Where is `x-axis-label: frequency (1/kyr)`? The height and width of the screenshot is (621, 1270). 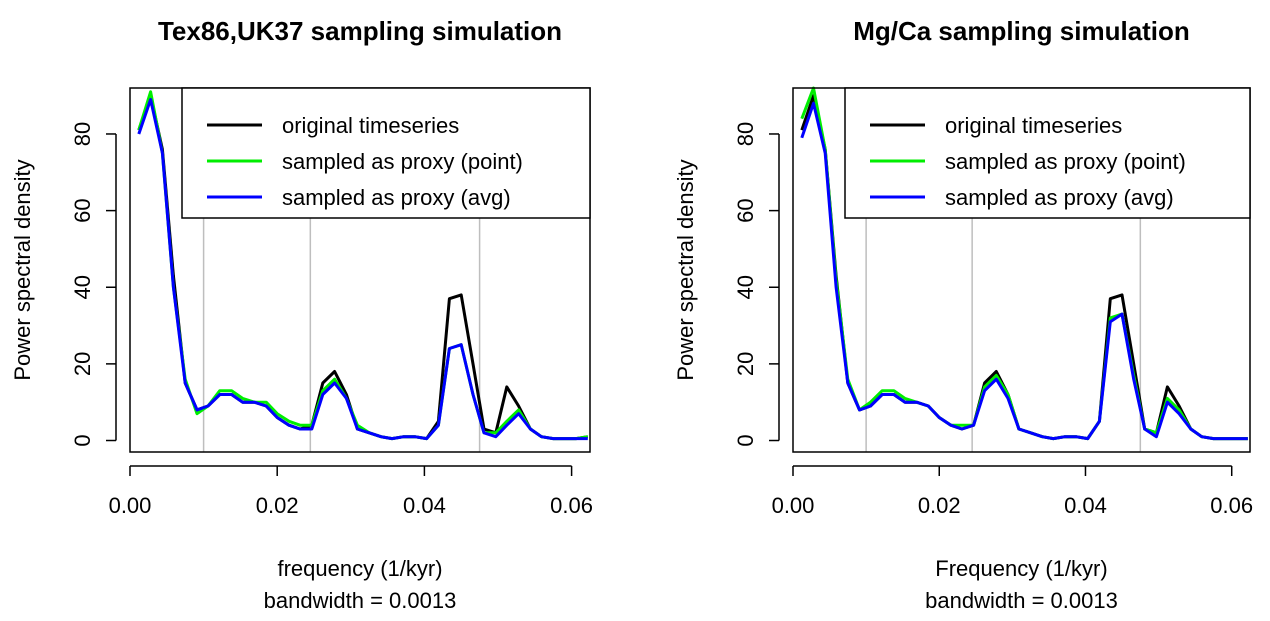
x-axis-label: frequency (1/kyr) is located at coordinates (359, 568).